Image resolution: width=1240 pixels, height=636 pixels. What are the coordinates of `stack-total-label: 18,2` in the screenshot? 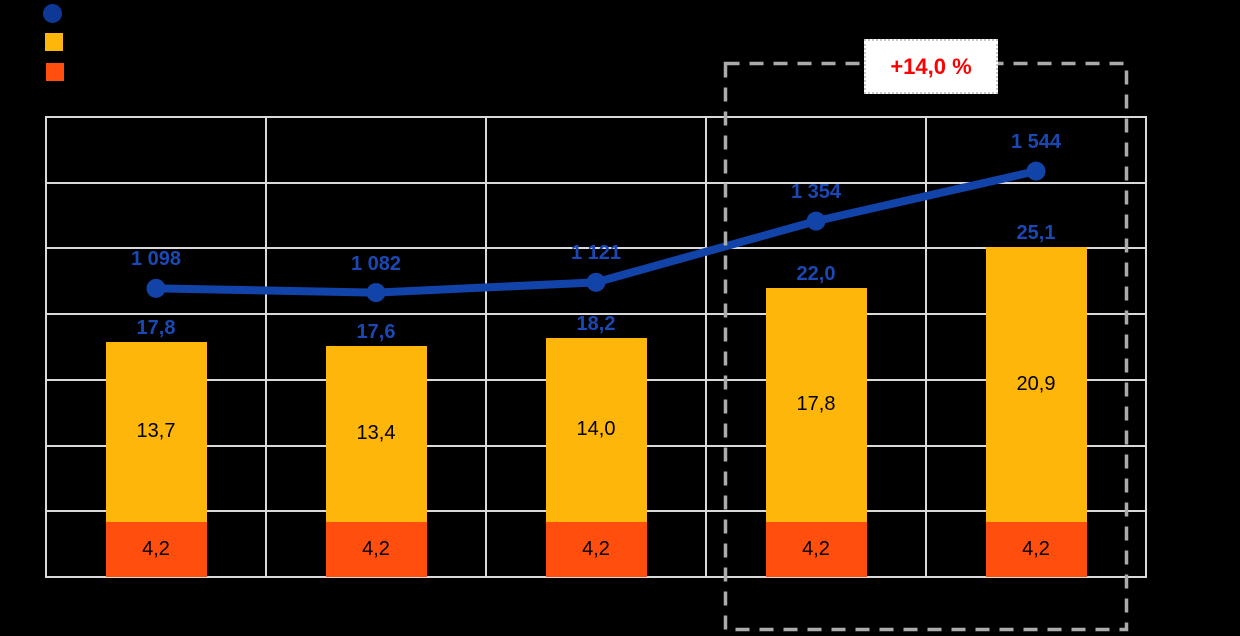 It's located at (596, 323).